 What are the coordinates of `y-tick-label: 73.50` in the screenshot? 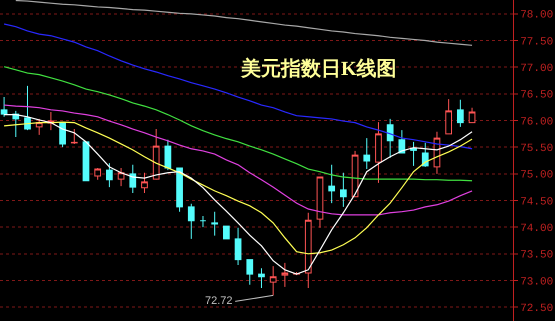 It's located at (537, 256).